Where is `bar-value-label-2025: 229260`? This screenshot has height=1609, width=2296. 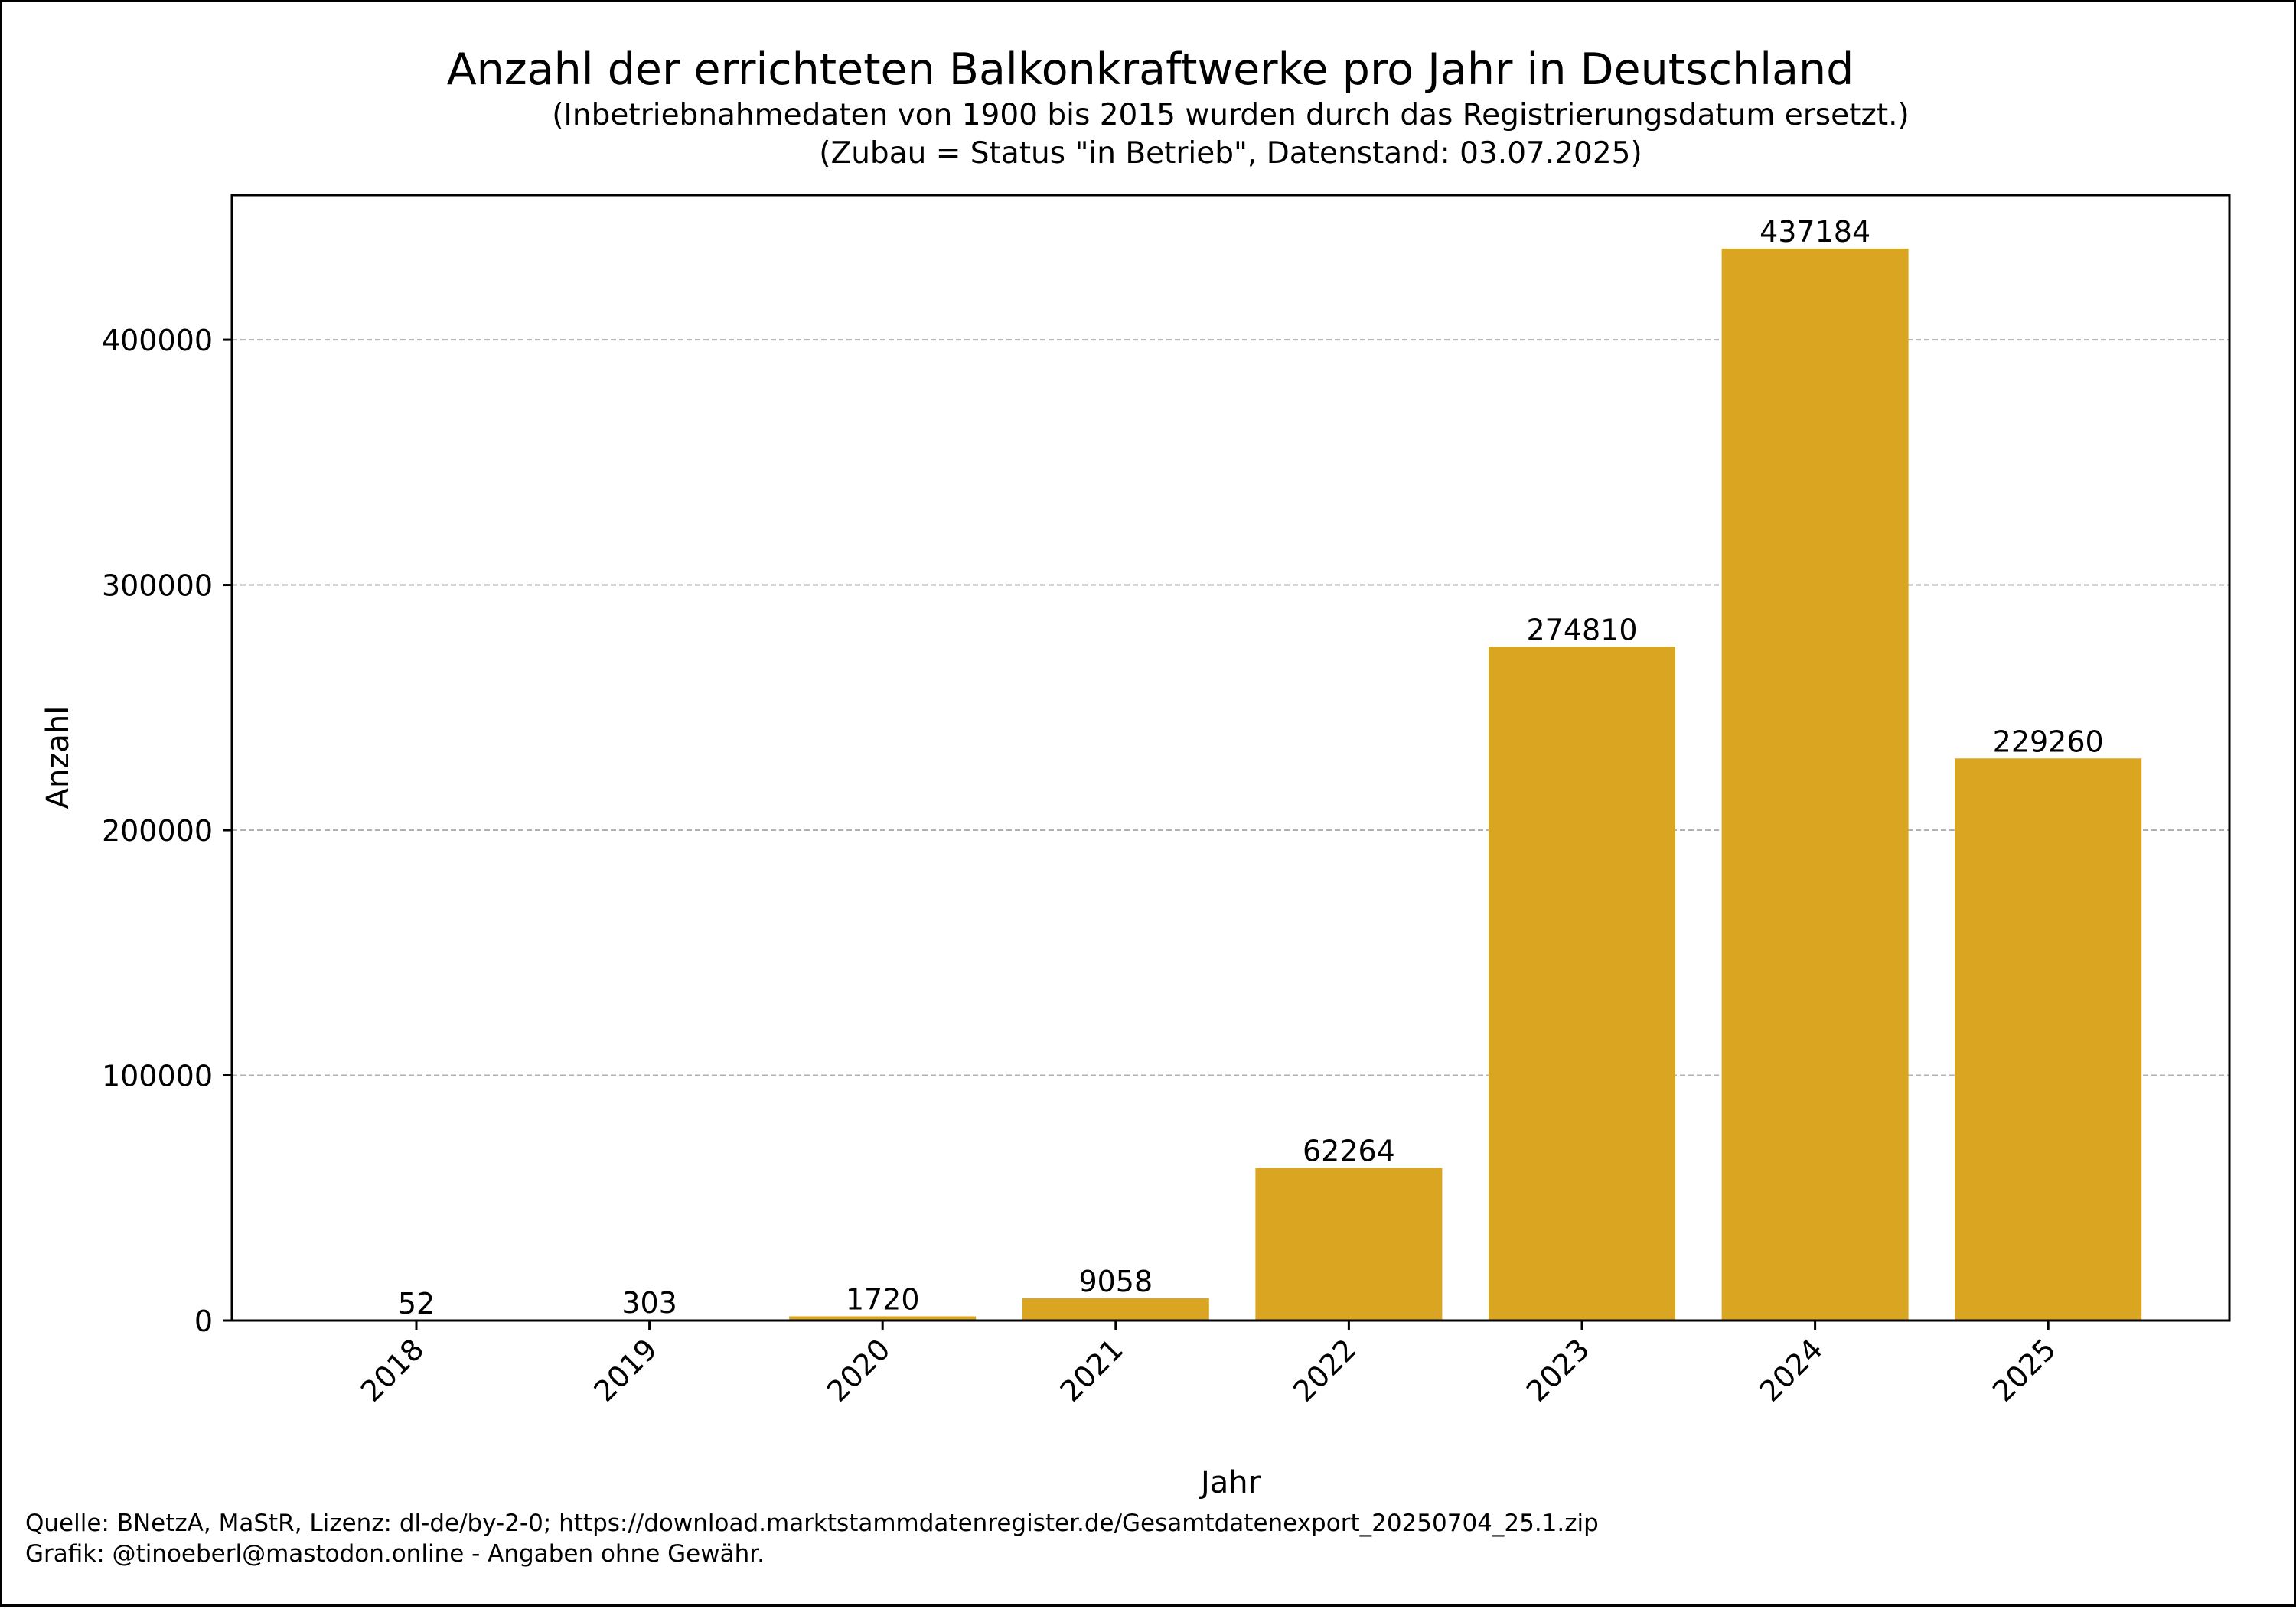
bar-value-label-2025: 229260 is located at coordinates (2048, 742).